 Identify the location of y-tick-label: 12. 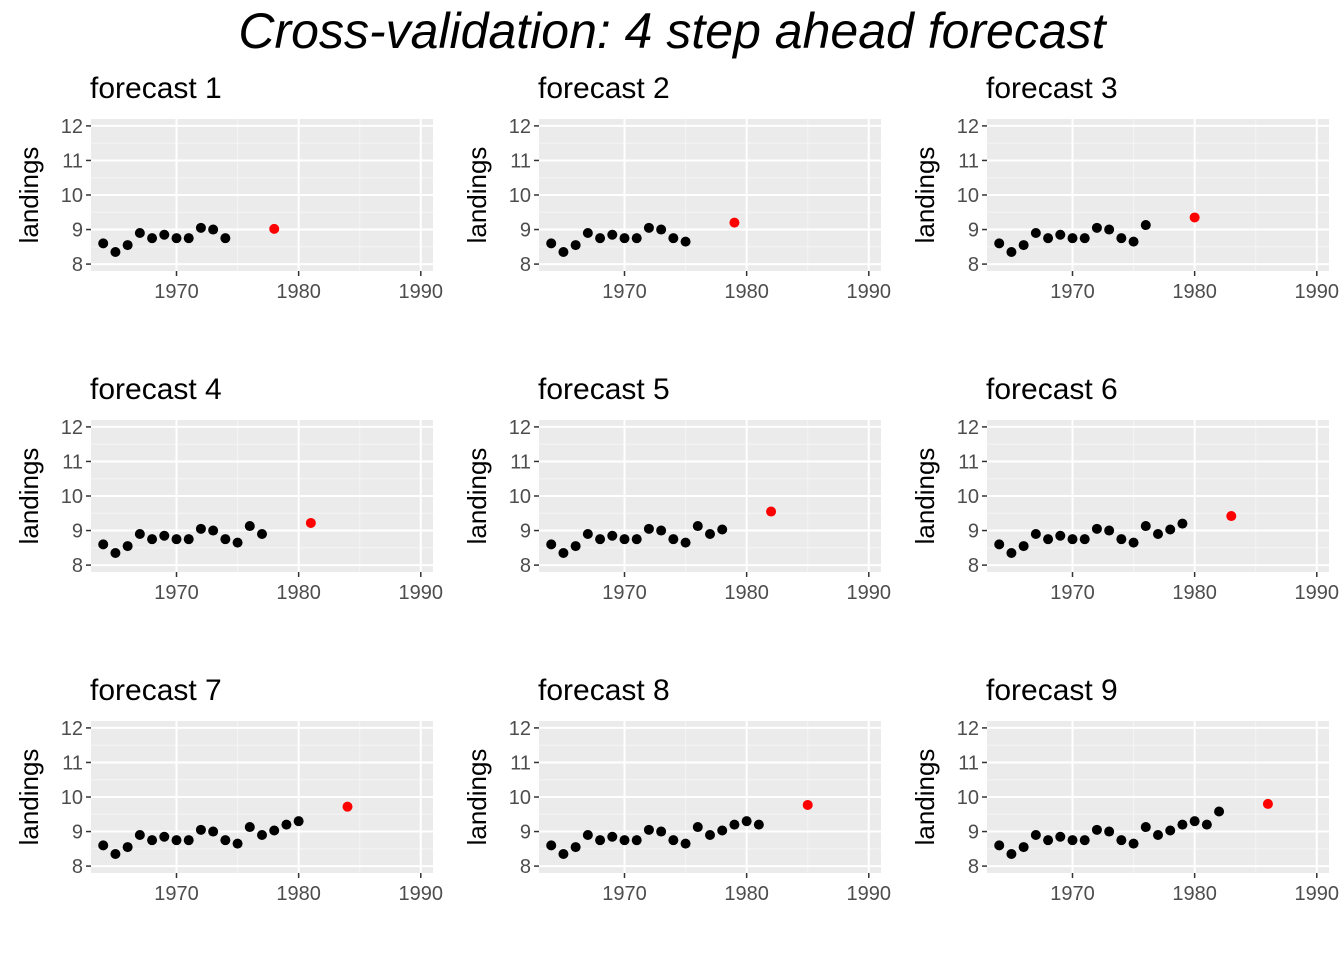
(72, 428).